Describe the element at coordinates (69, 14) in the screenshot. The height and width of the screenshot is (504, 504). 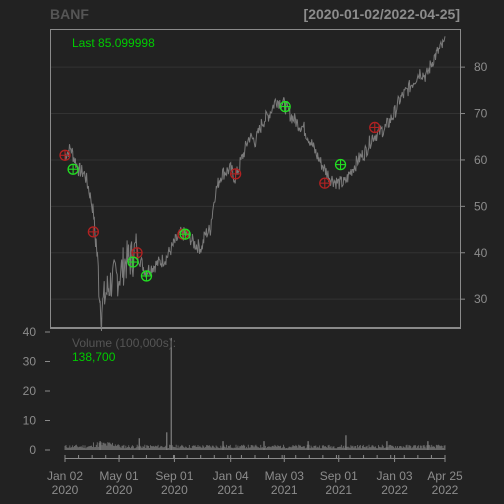
I see `chart-title: BANF` at that location.